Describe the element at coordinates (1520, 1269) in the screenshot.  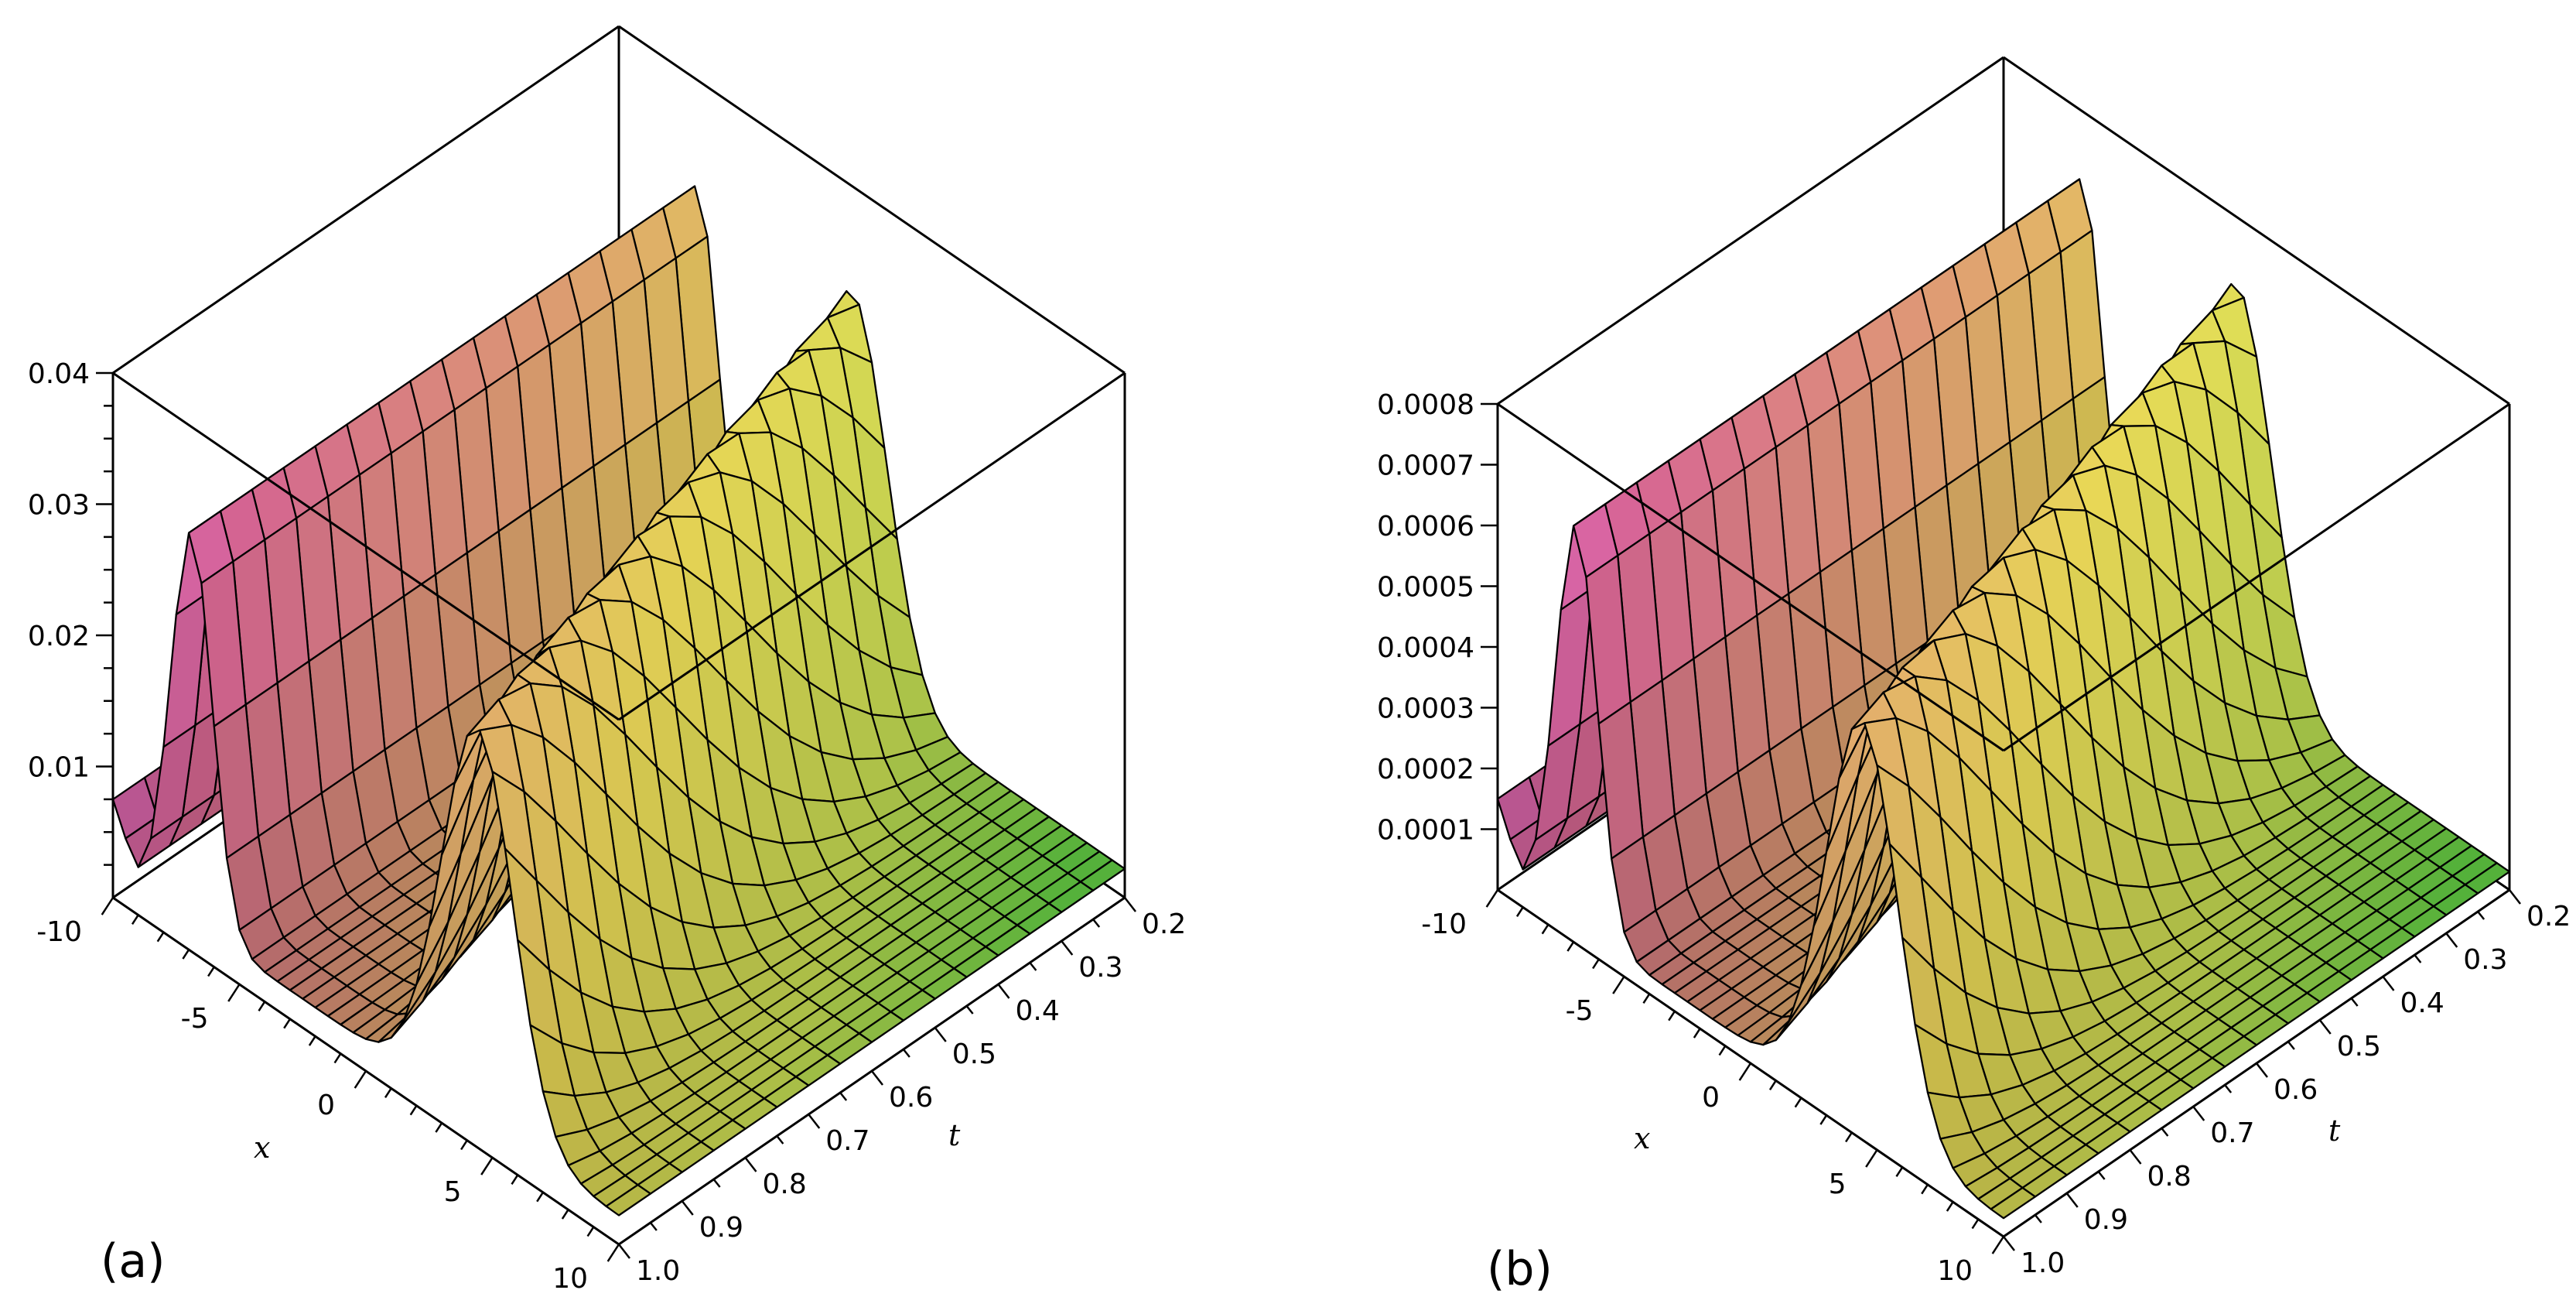
I see `panel-label: (b)` at that location.